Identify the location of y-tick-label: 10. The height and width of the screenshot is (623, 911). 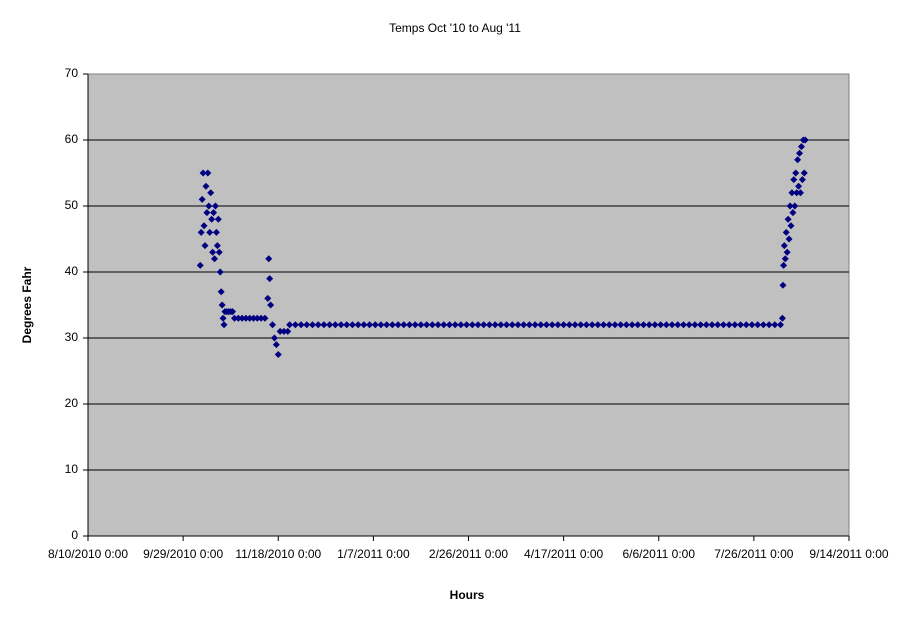
(72, 469).